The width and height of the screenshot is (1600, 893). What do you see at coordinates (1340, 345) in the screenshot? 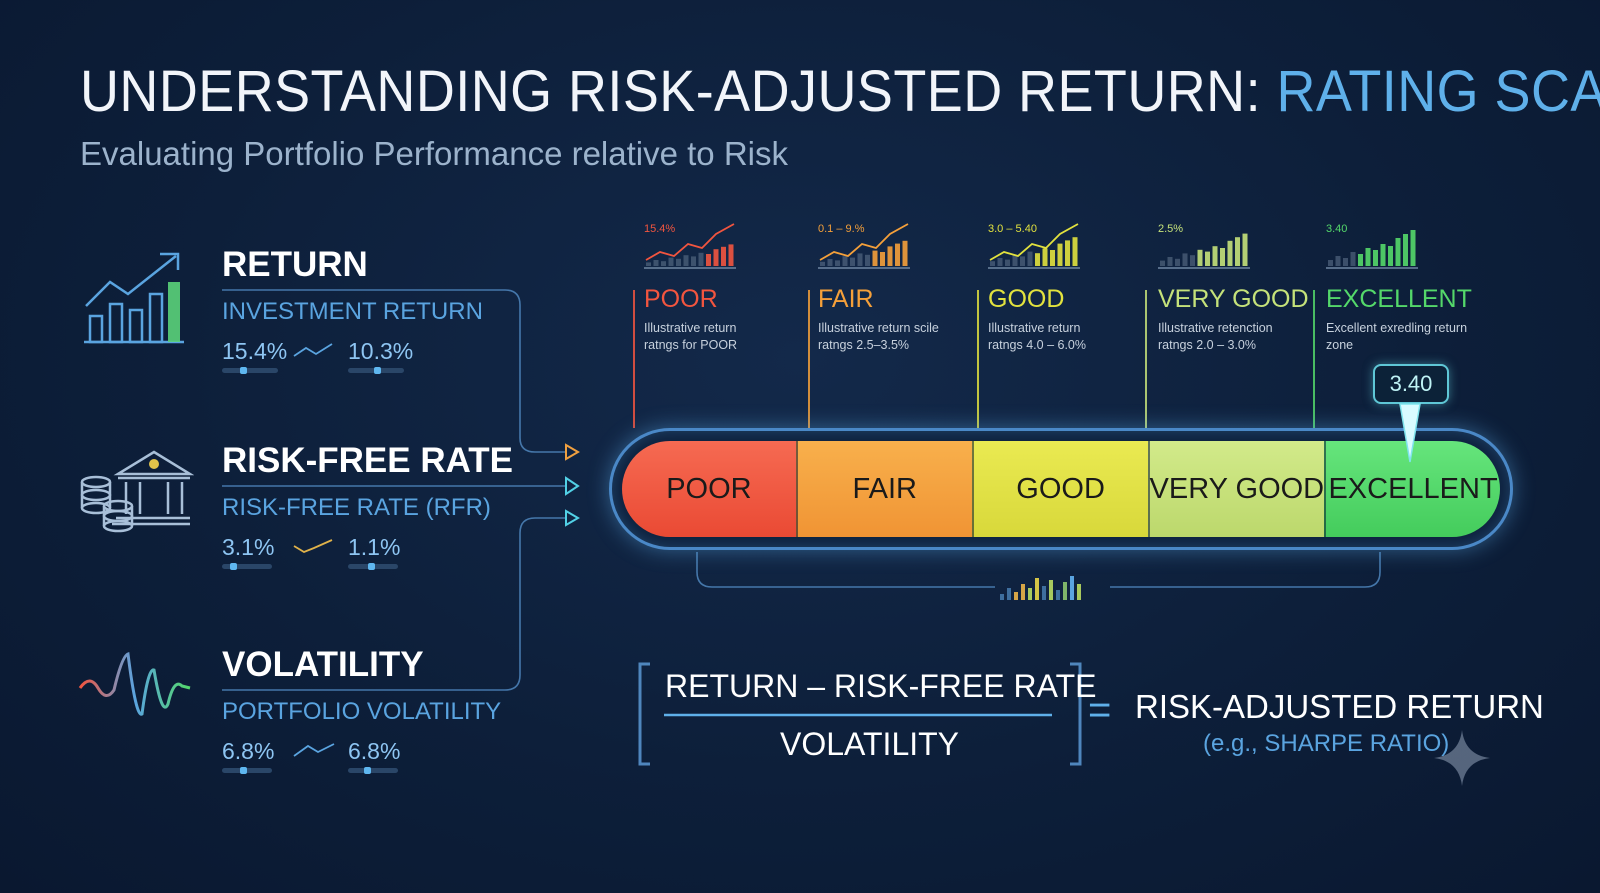
I see `rating-description: zone` at bounding box center [1340, 345].